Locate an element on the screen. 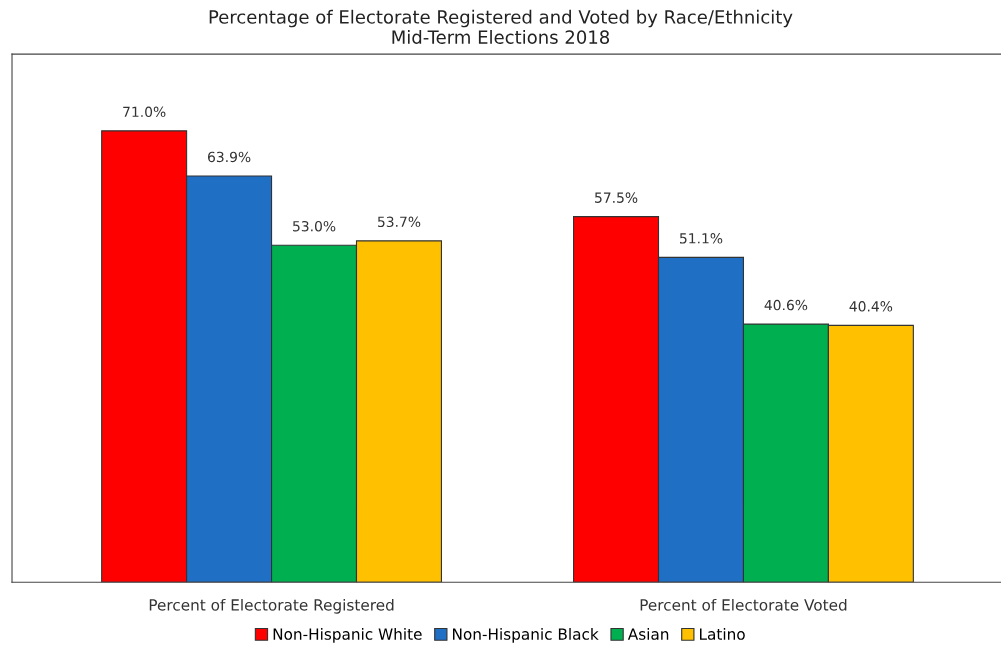 The image size is (1001, 652). data-label: 53.0% is located at coordinates (314, 226).